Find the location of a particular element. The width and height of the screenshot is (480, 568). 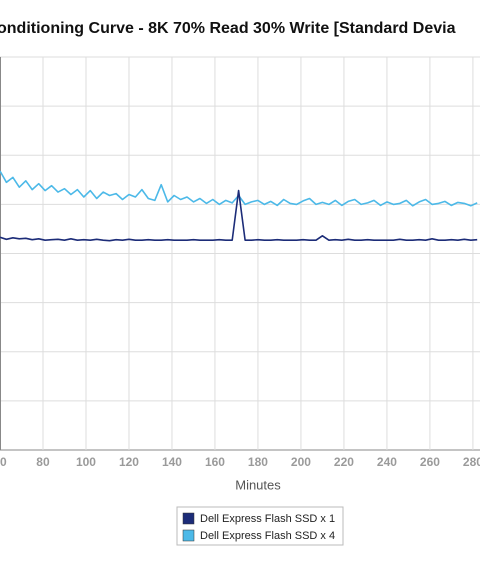

legend is located at coordinates (260, 526).